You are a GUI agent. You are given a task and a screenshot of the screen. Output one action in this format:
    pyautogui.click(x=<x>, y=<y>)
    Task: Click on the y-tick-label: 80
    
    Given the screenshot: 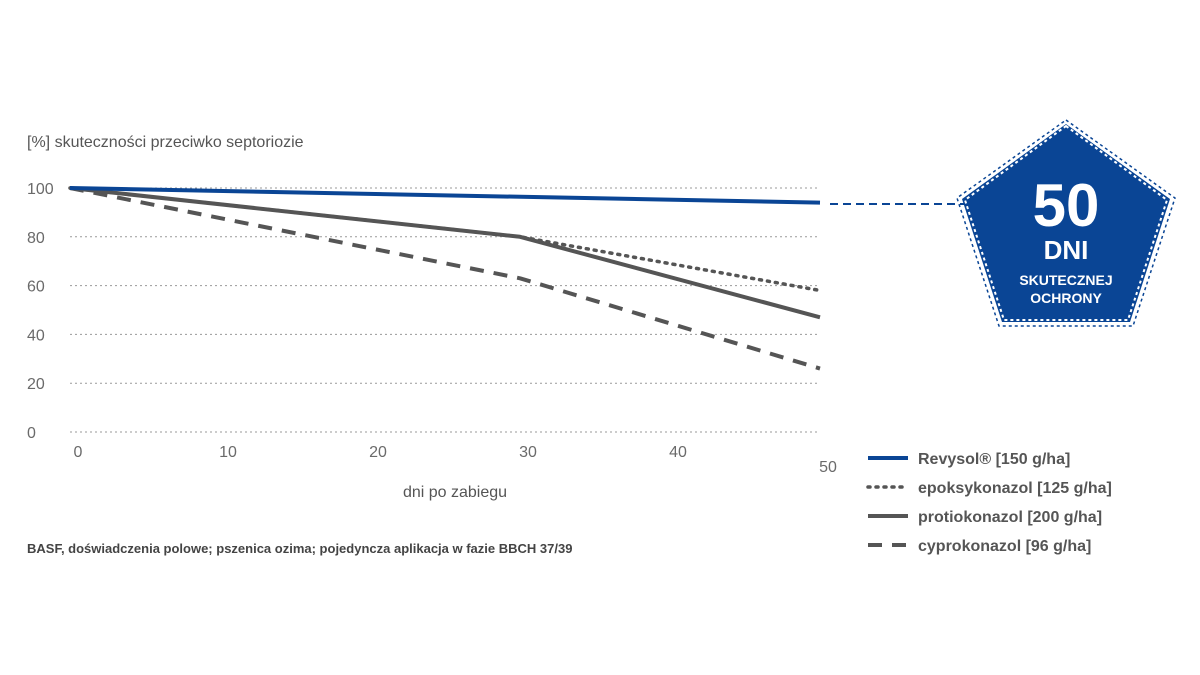 What is the action you would take?
    pyautogui.click(x=36, y=238)
    